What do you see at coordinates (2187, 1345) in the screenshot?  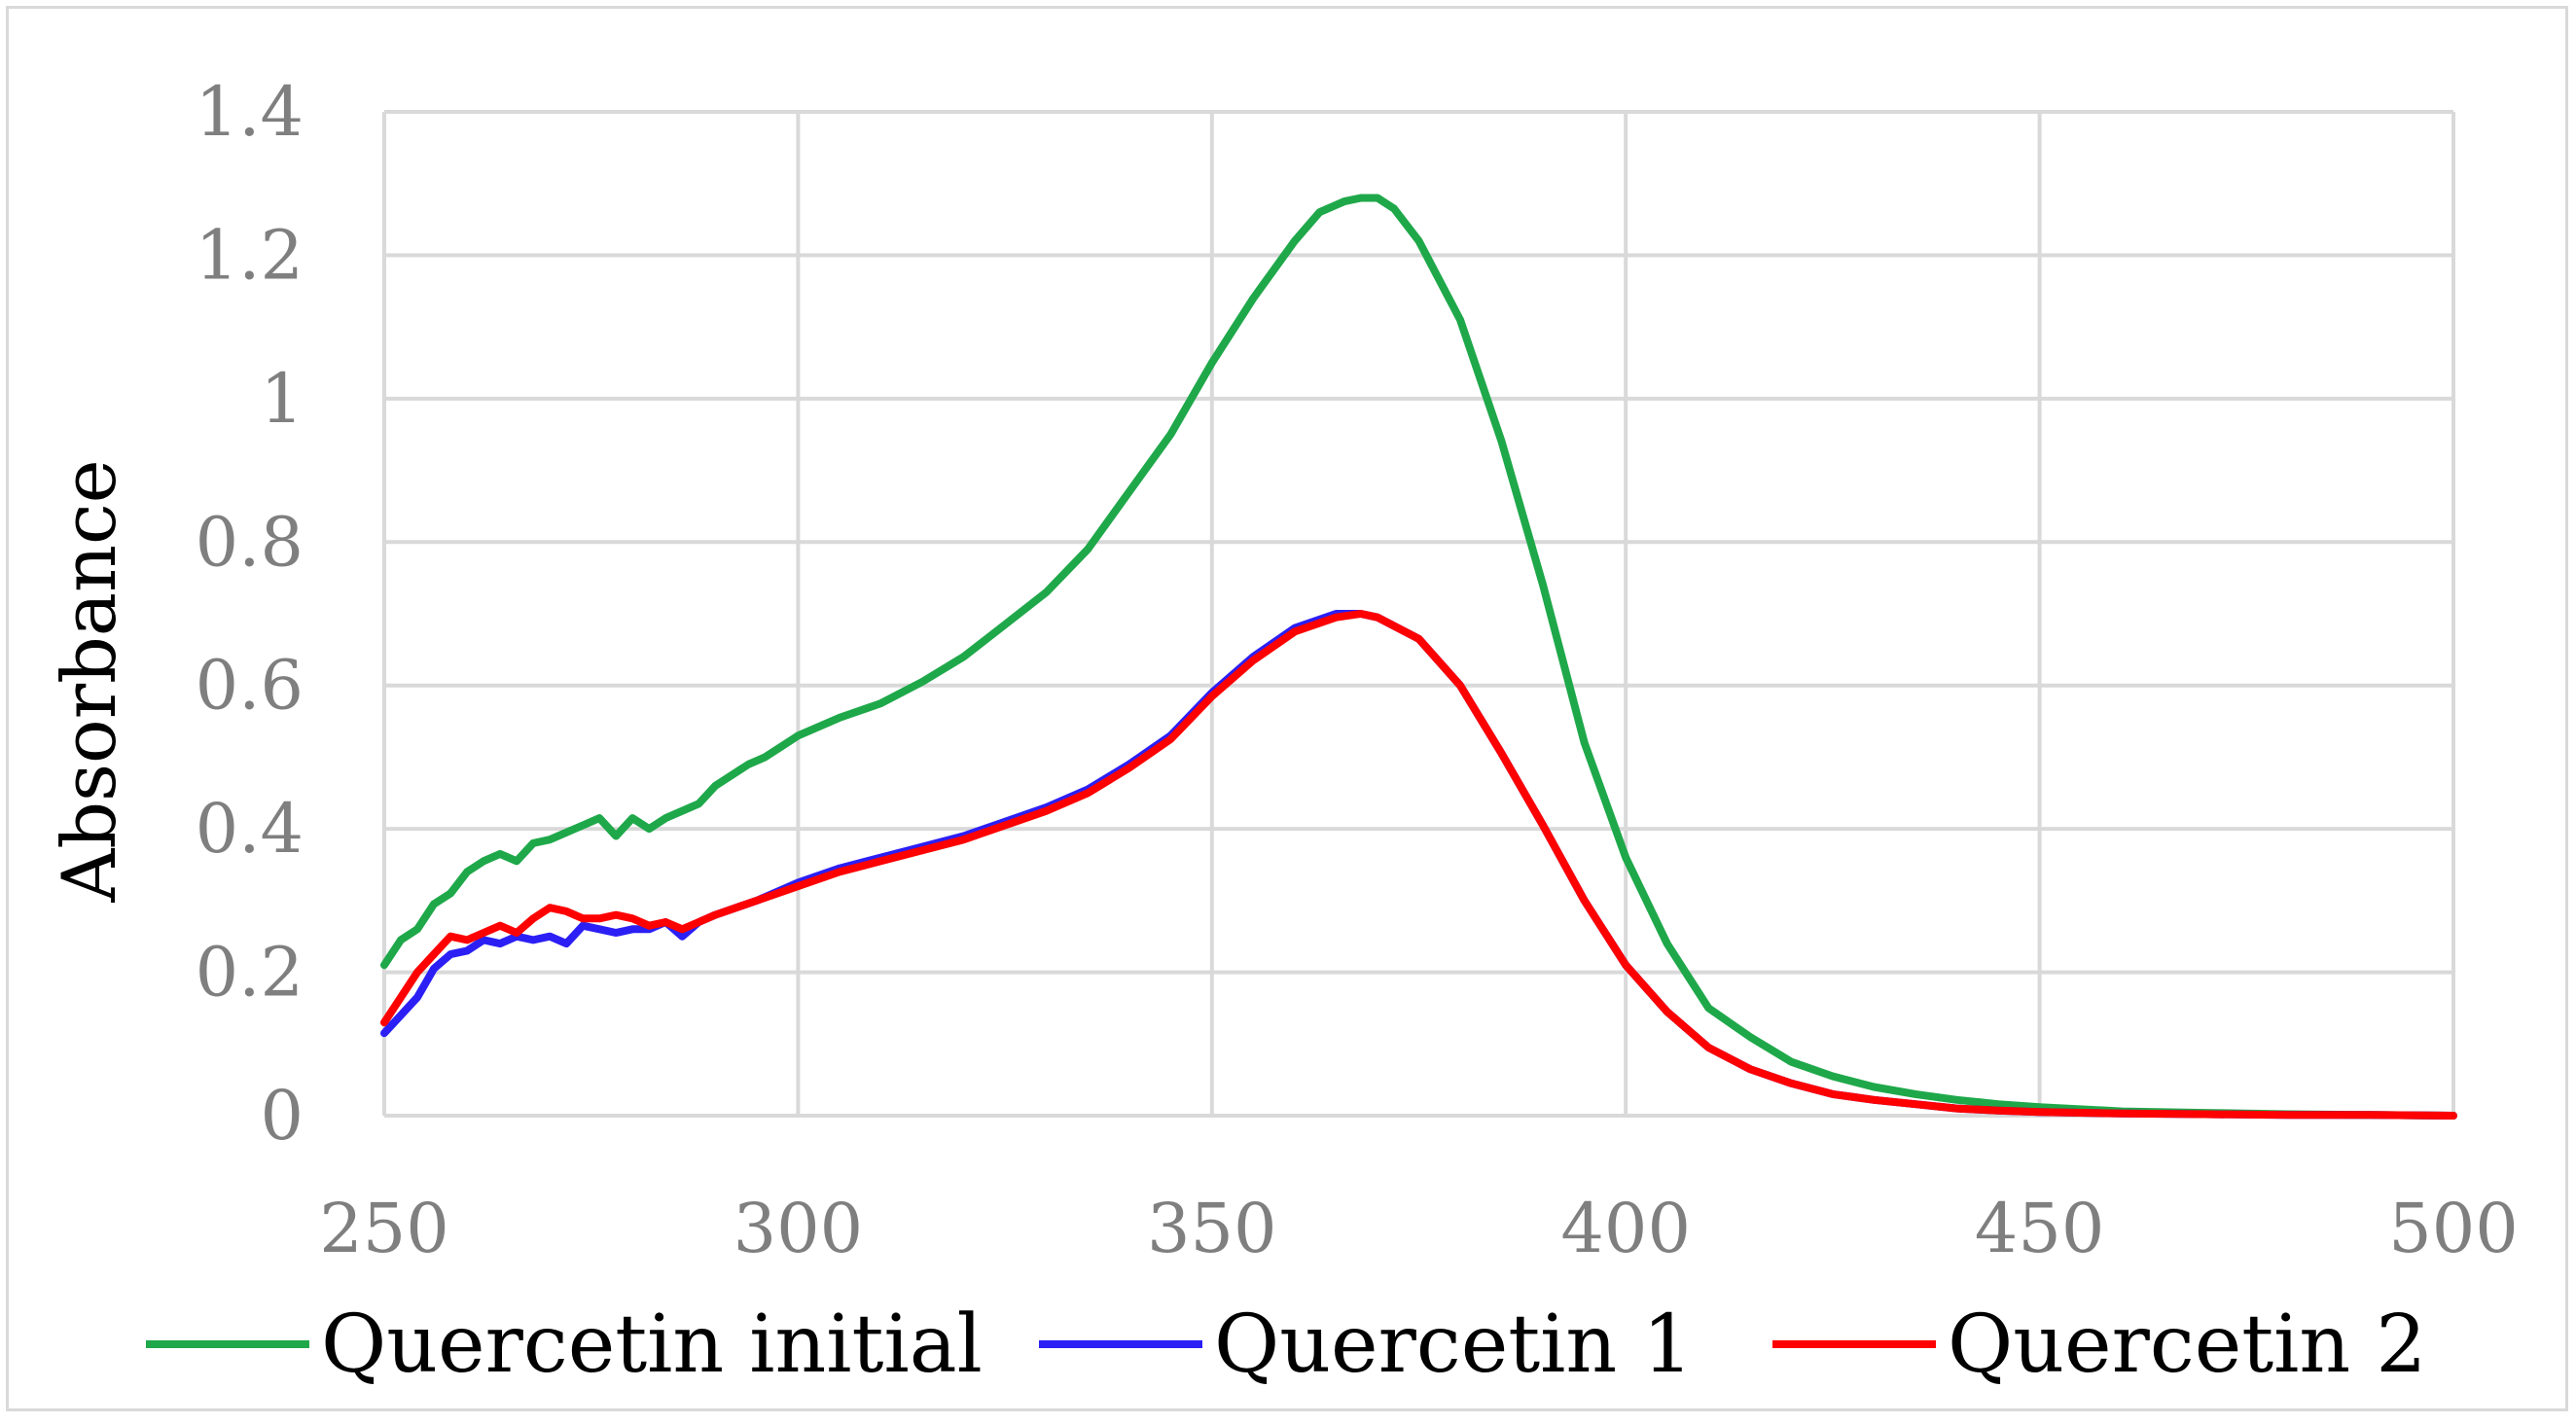 I see `legend-label-3: Quercetin 2` at bounding box center [2187, 1345].